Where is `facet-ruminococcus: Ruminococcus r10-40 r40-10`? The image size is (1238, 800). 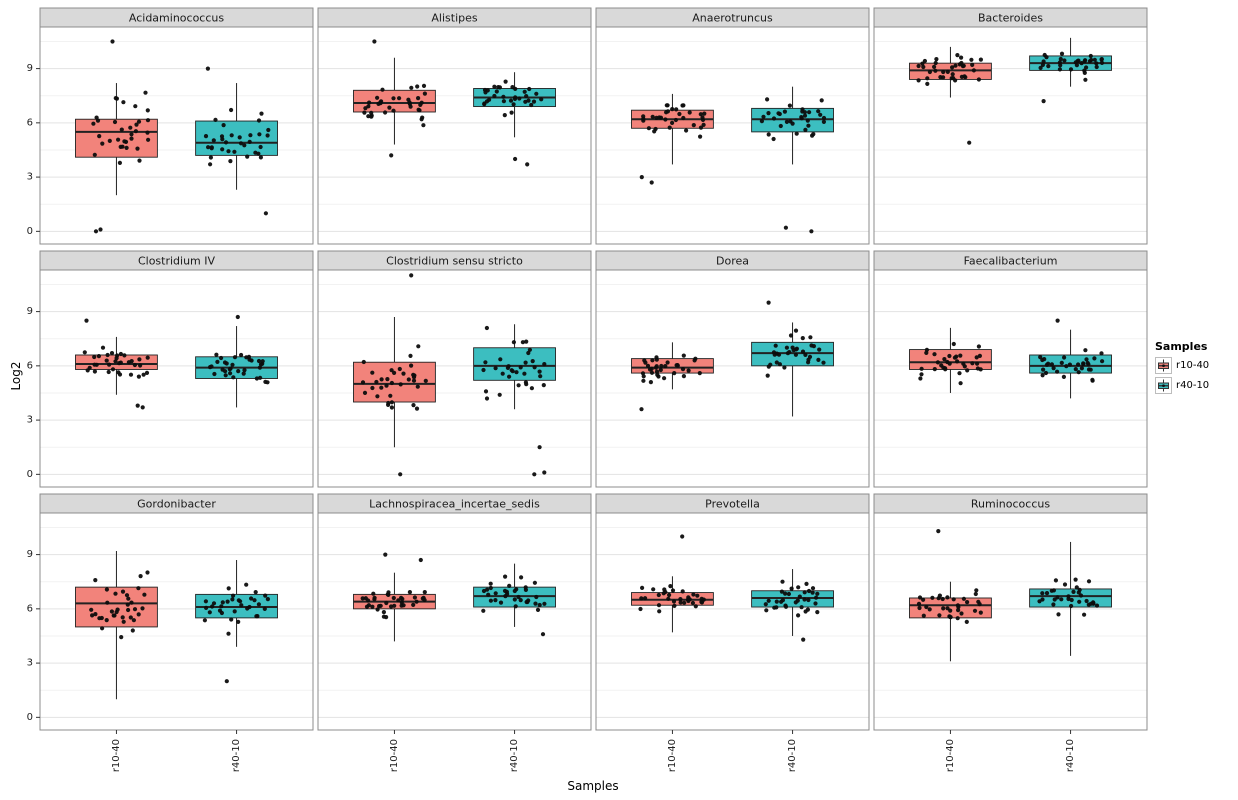 facet-ruminococcus: Ruminococcus r10-40 r40-10 is located at coordinates (1010, 632).